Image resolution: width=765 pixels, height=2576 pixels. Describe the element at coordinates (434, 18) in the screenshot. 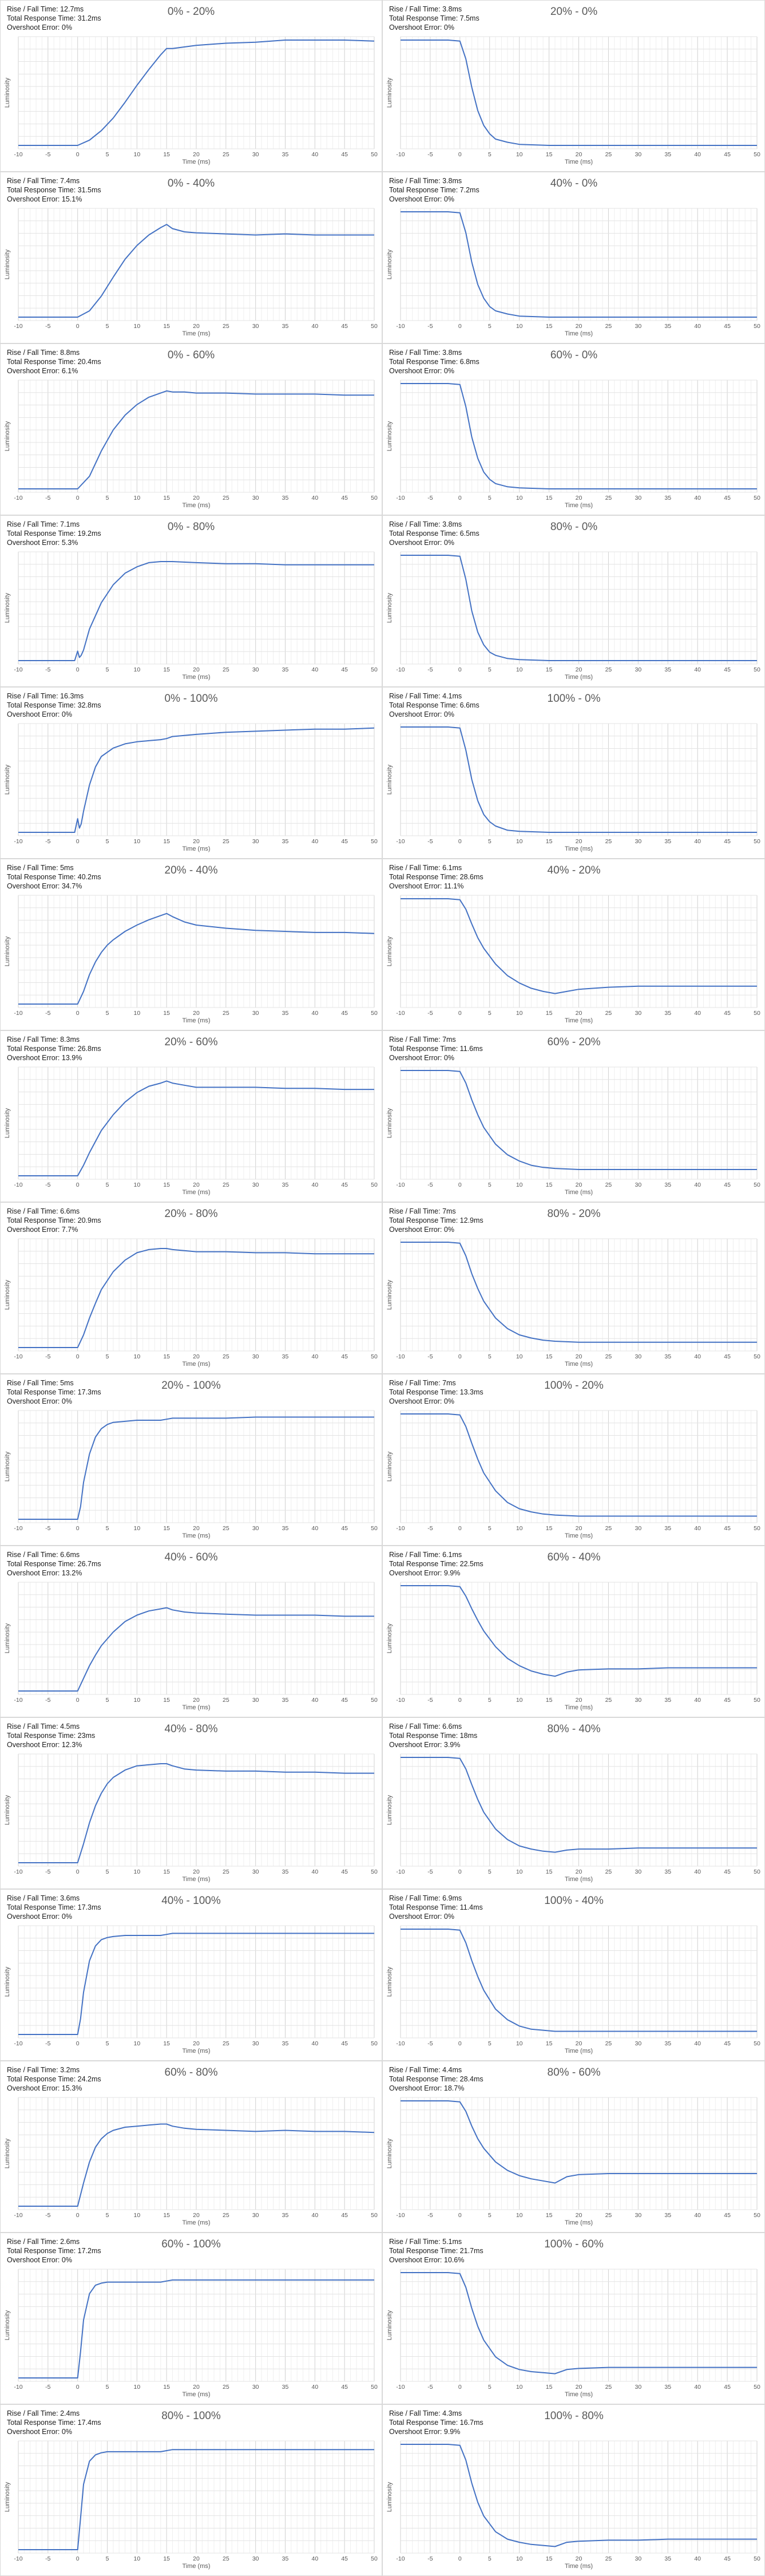

I see `stat-total-response: Total Response Time: 7.5ms` at that location.